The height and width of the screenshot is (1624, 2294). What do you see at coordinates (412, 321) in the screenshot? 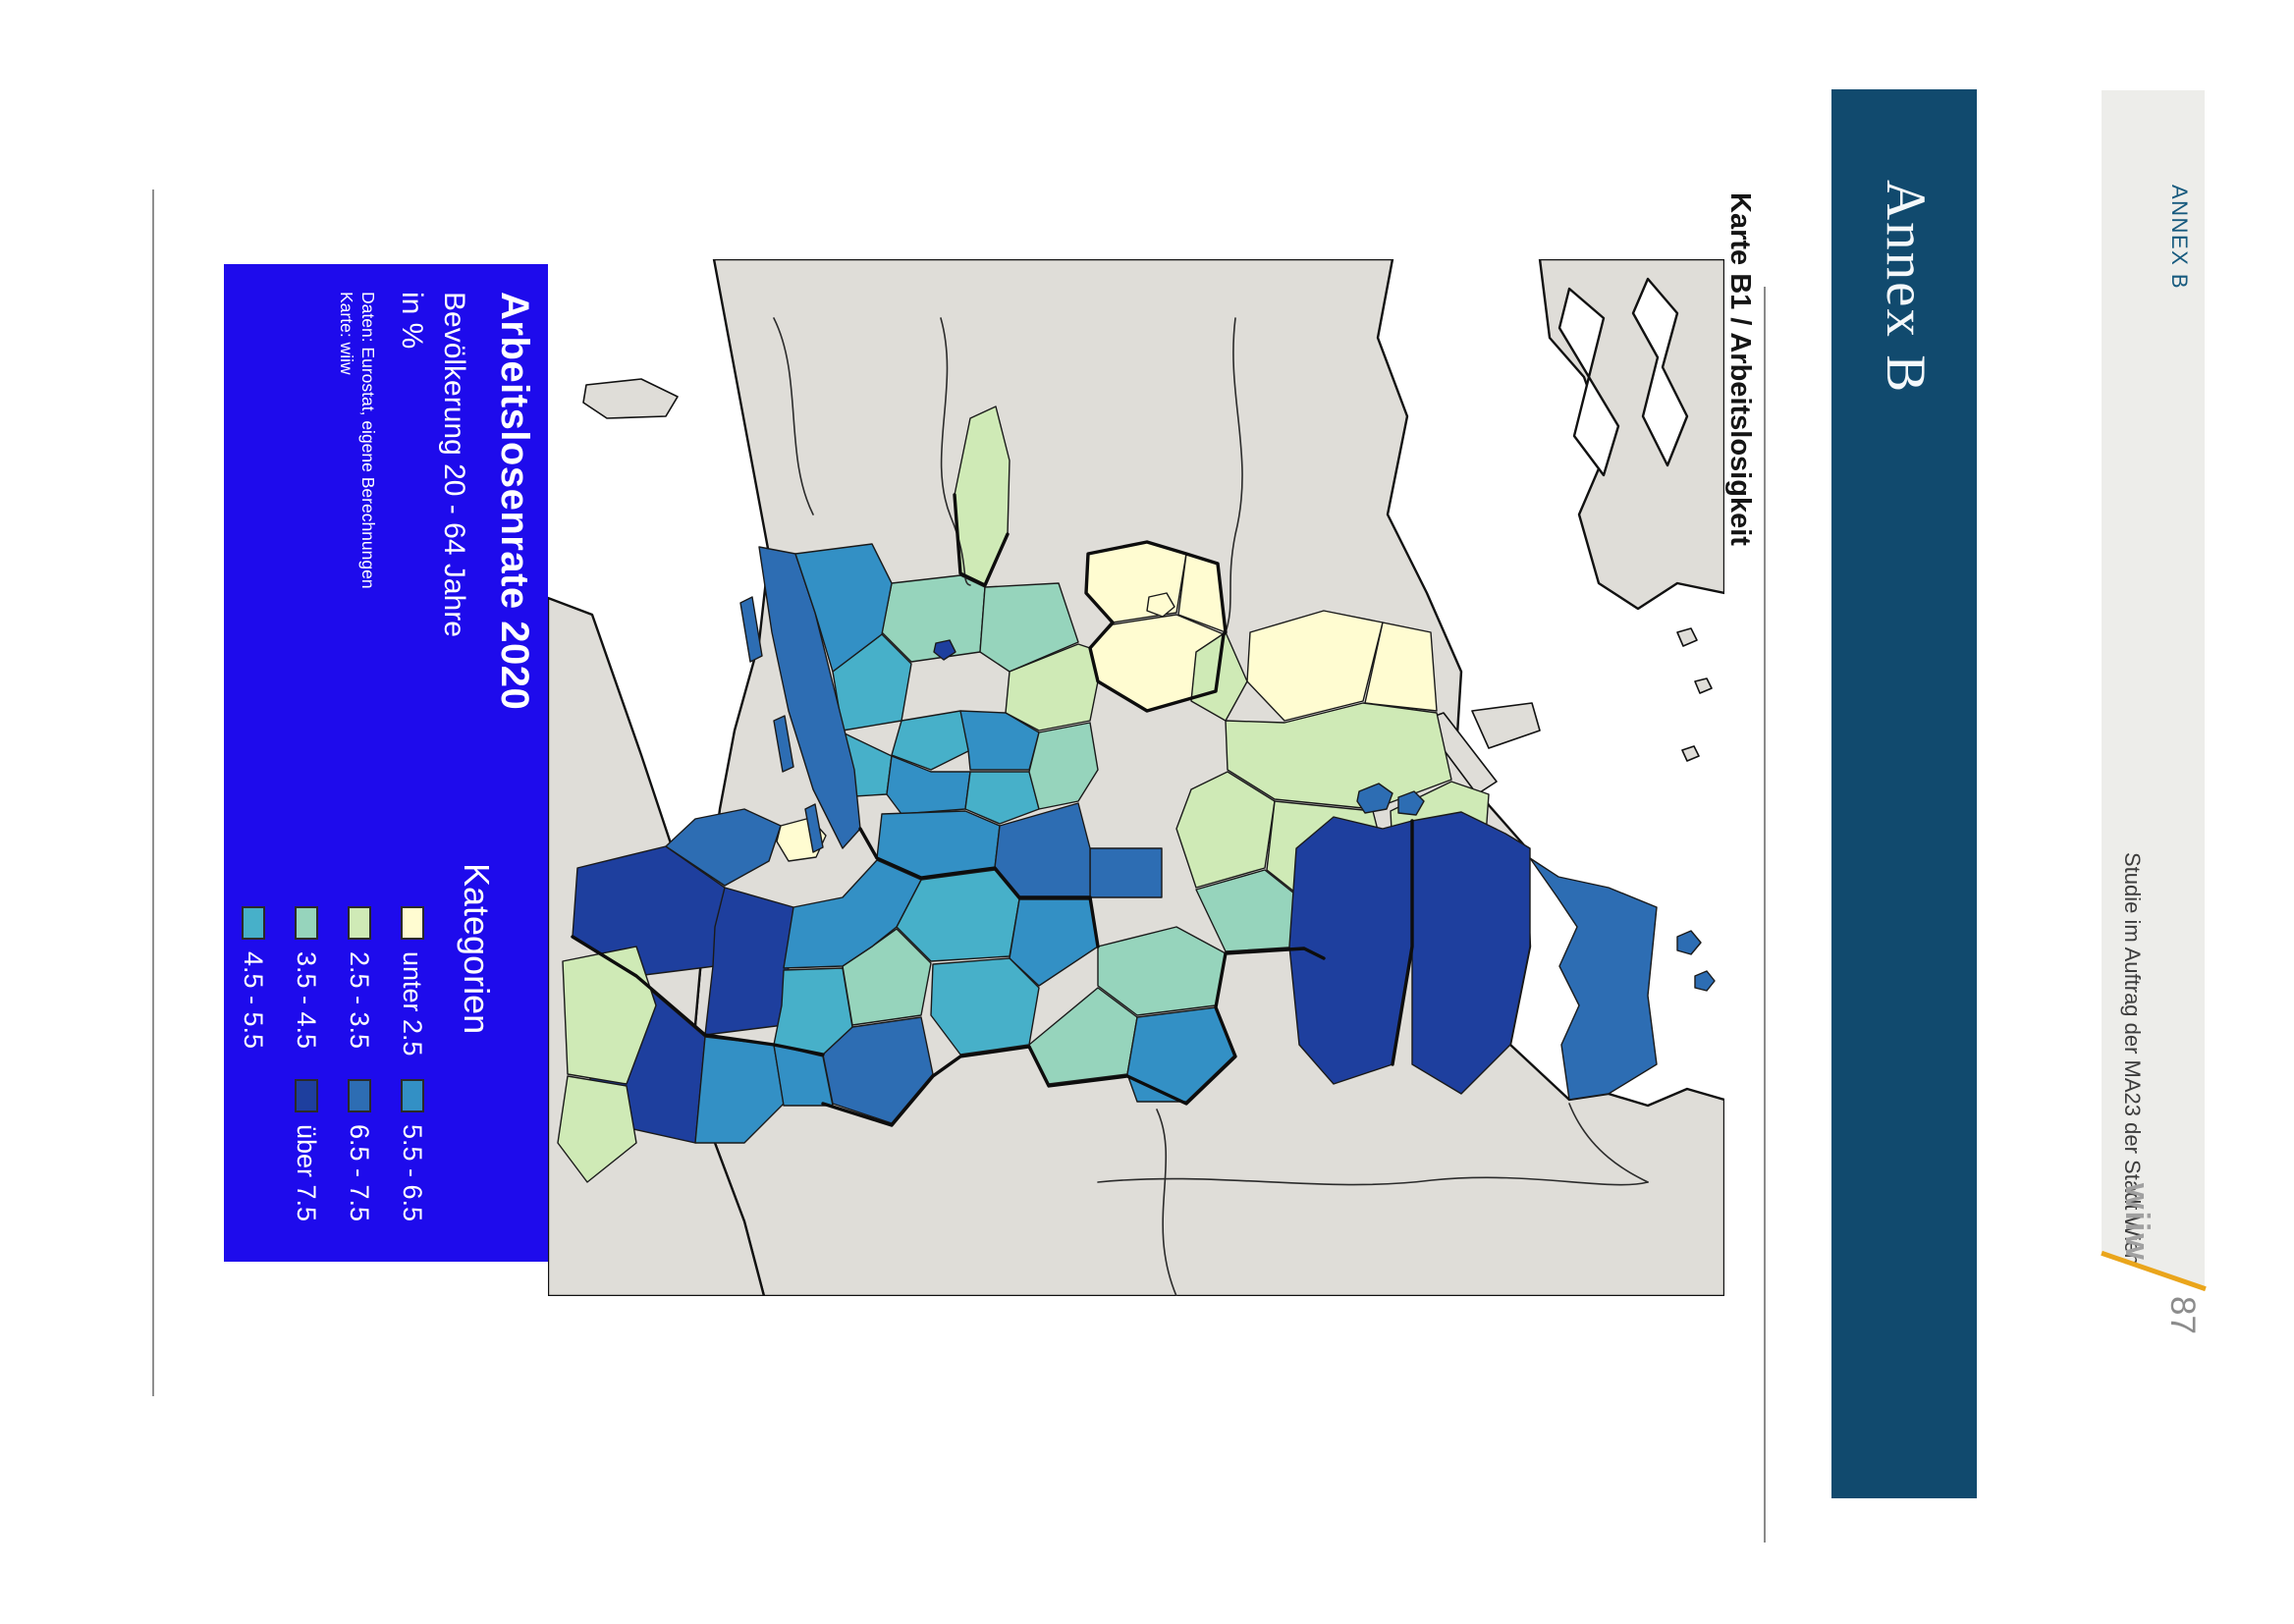
I see `legend-subtitle-line2: in %` at bounding box center [412, 321].